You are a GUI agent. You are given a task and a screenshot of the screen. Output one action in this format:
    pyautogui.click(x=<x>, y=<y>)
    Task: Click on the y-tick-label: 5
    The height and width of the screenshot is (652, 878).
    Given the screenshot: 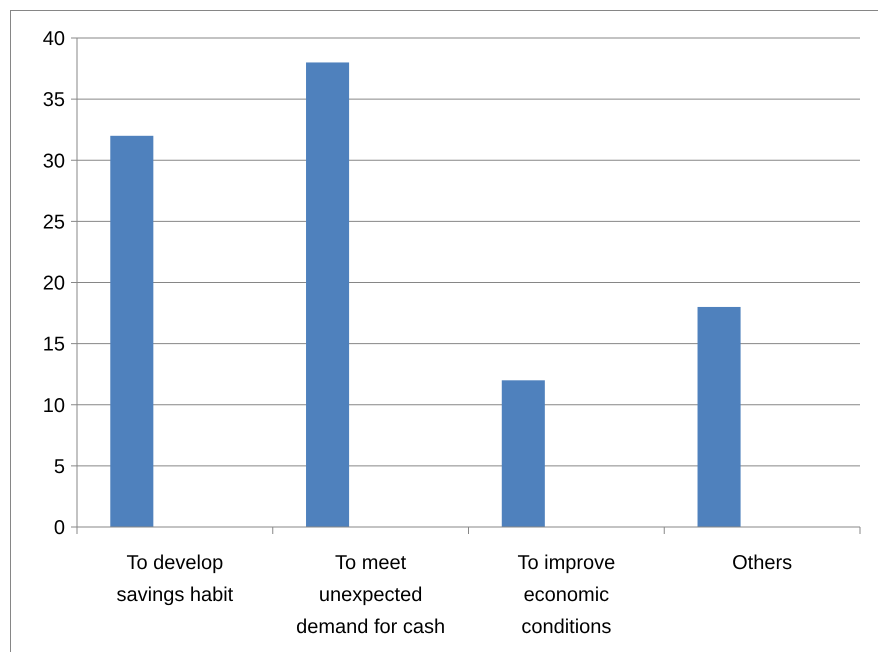 What is the action you would take?
    pyautogui.click(x=59, y=467)
    